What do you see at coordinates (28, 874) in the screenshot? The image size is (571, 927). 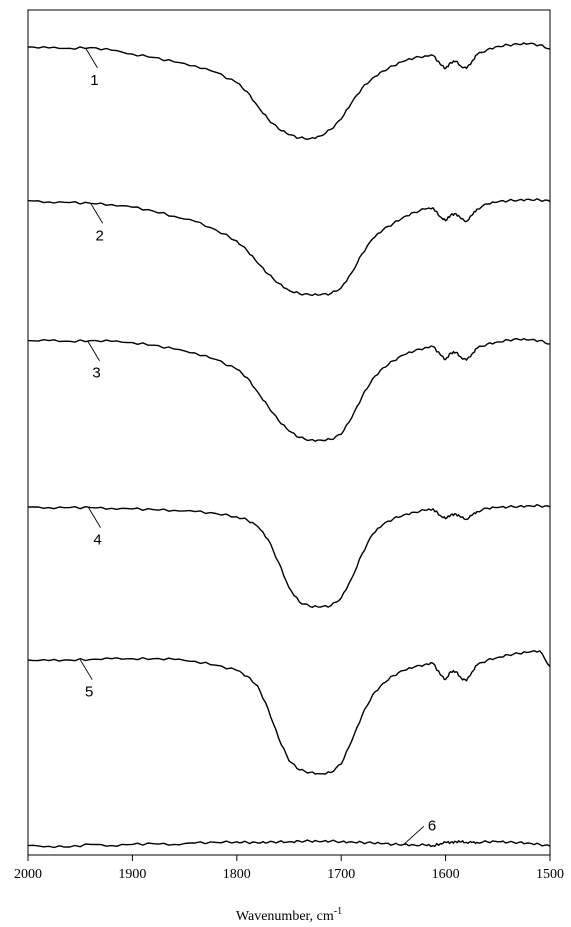 I see `x-tick-label-2000: 2000` at bounding box center [28, 874].